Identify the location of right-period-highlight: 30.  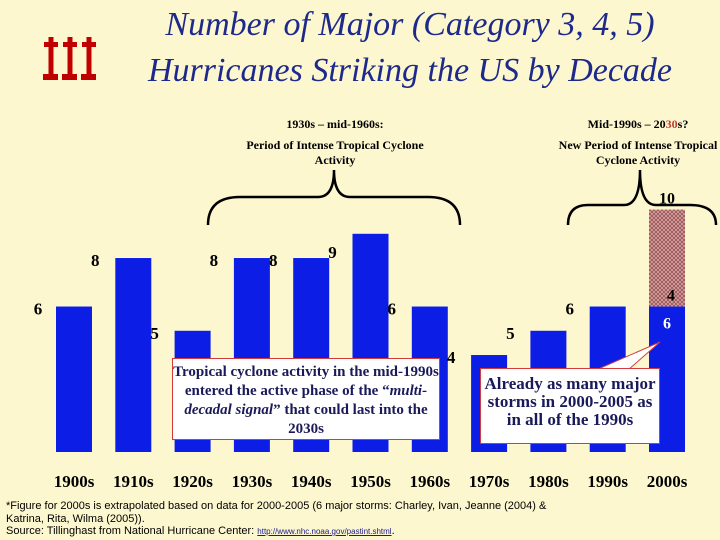
(671, 124).